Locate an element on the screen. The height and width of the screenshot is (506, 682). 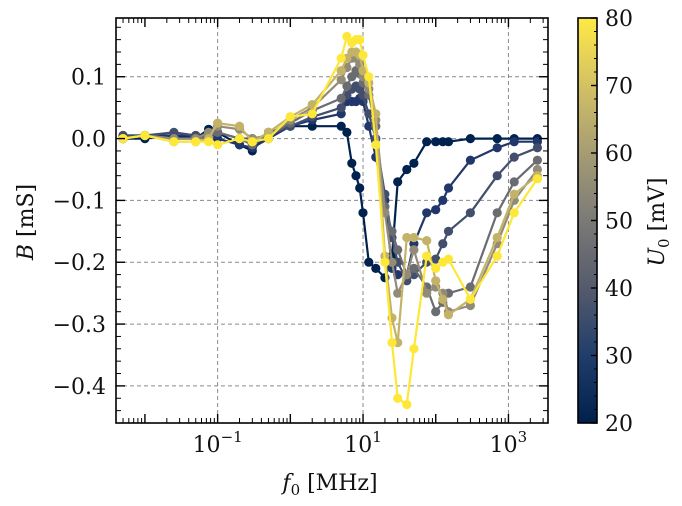
colorbar-tick-label: 40 is located at coordinates (619, 289).